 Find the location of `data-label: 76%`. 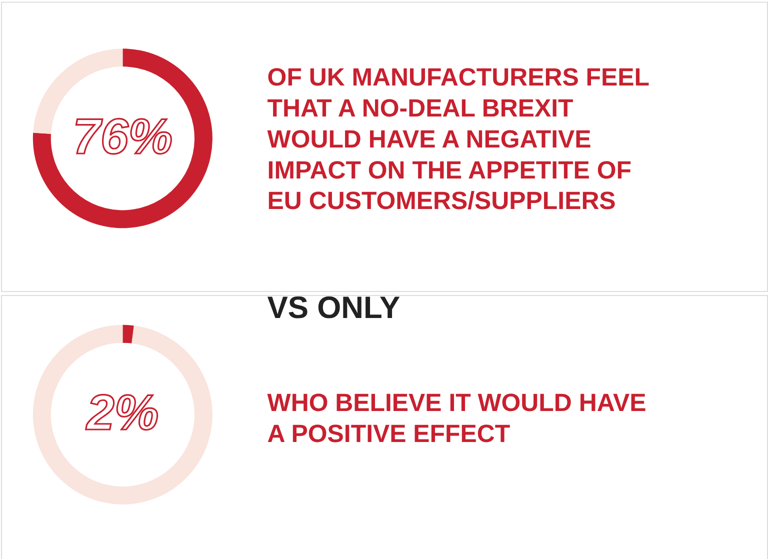

data-label: 76% is located at coordinates (122, 136).